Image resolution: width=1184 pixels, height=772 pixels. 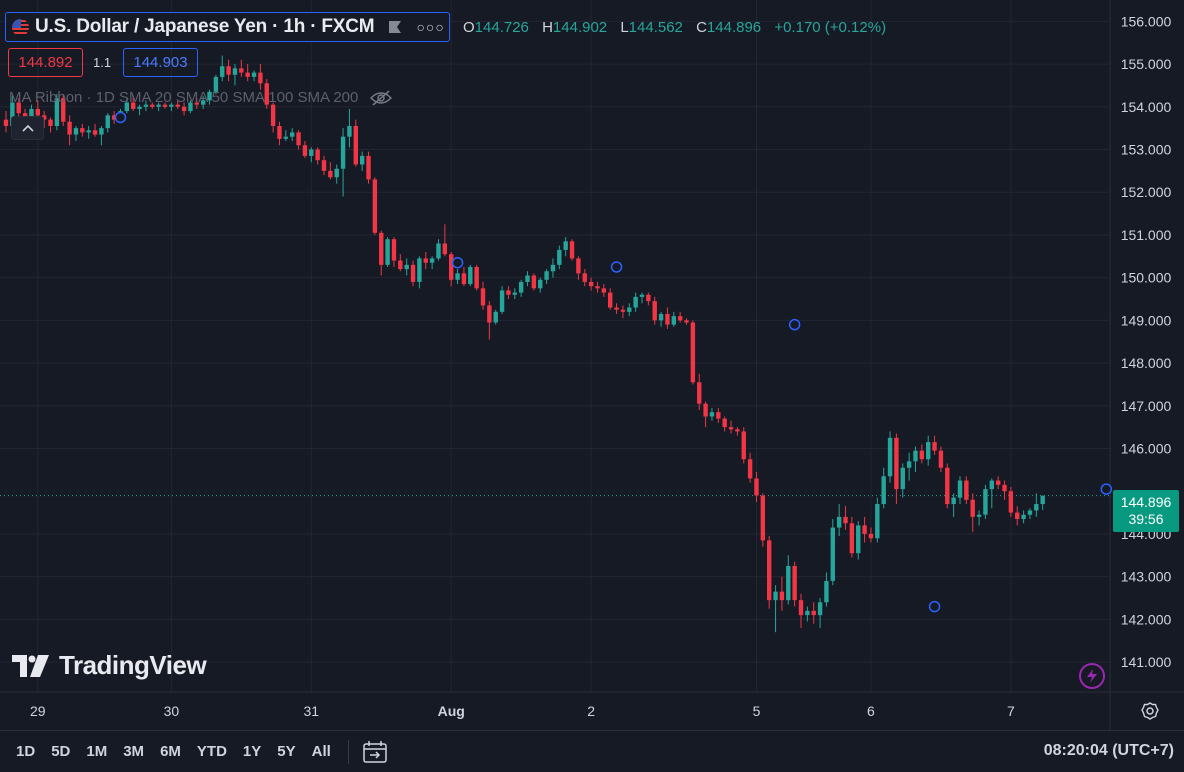 What do you see at coordinates (61, 751) in the screenshot?
I see `range-5d-button: 5D` at bounding box center [61, 751].